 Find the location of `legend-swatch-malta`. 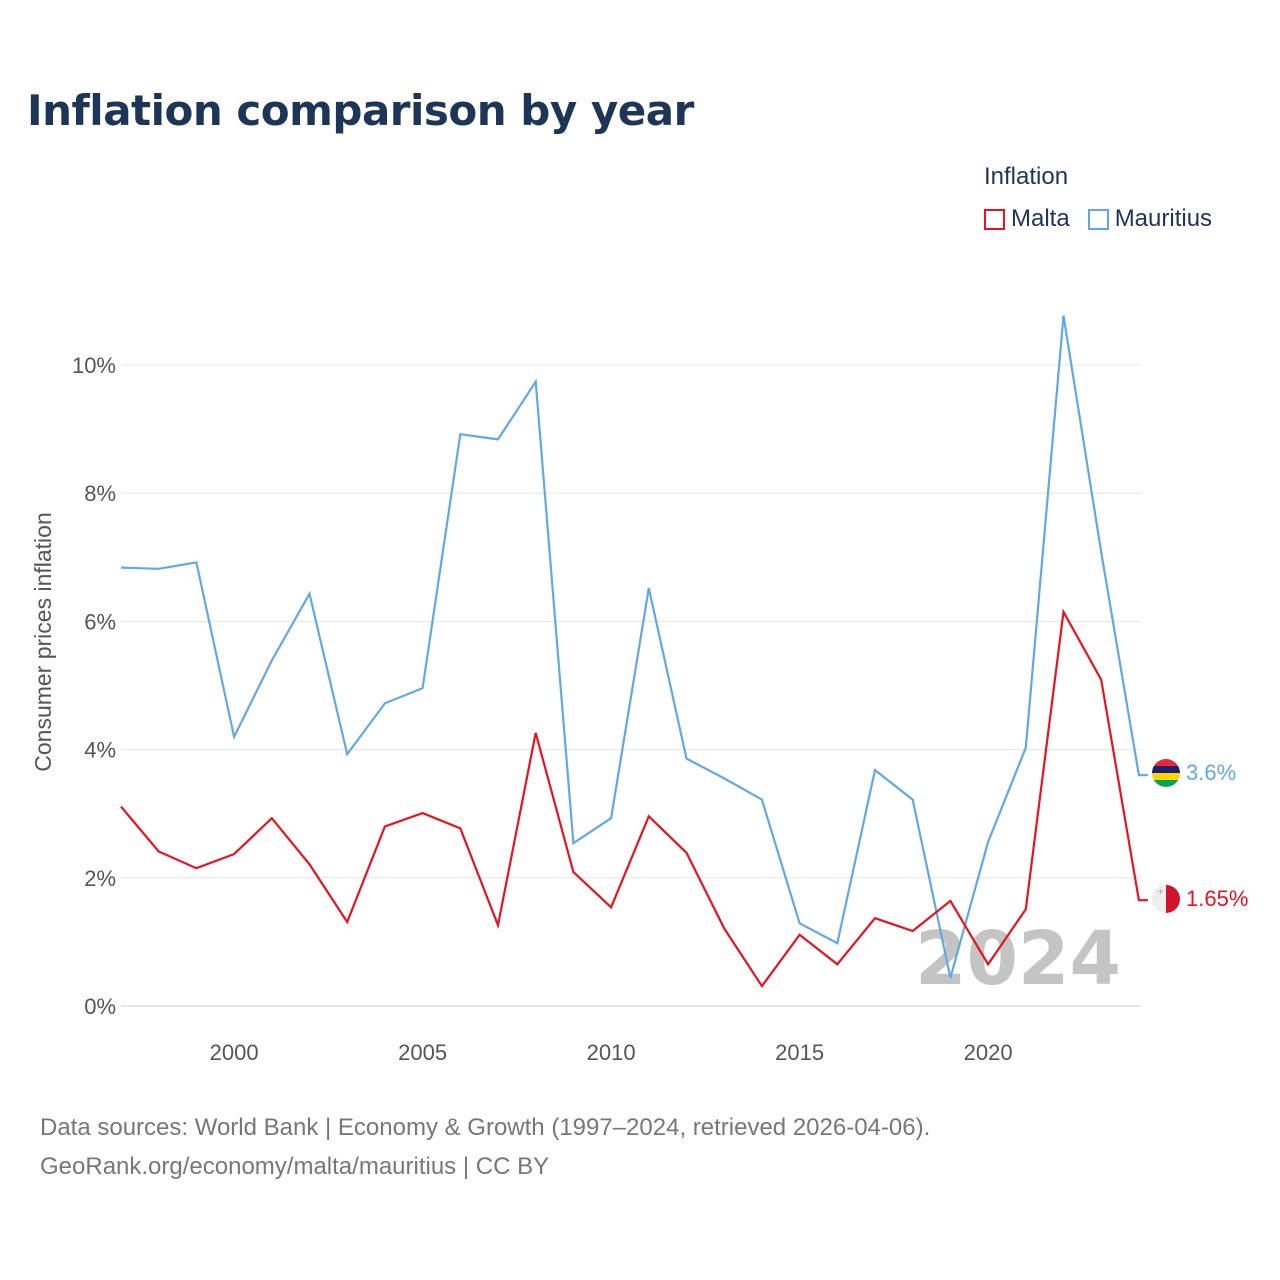

legend-swatch-malta is located at coordinates (994, 219).